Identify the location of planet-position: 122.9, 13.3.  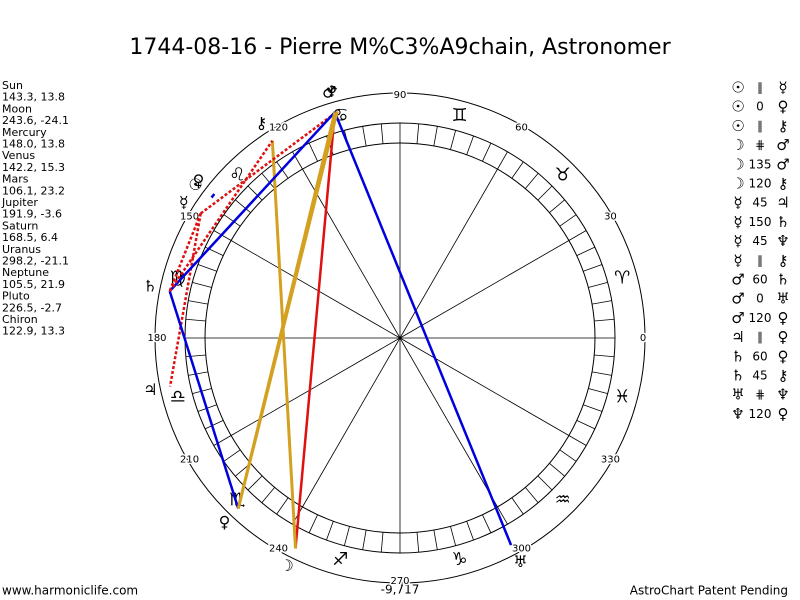
(33, 331).